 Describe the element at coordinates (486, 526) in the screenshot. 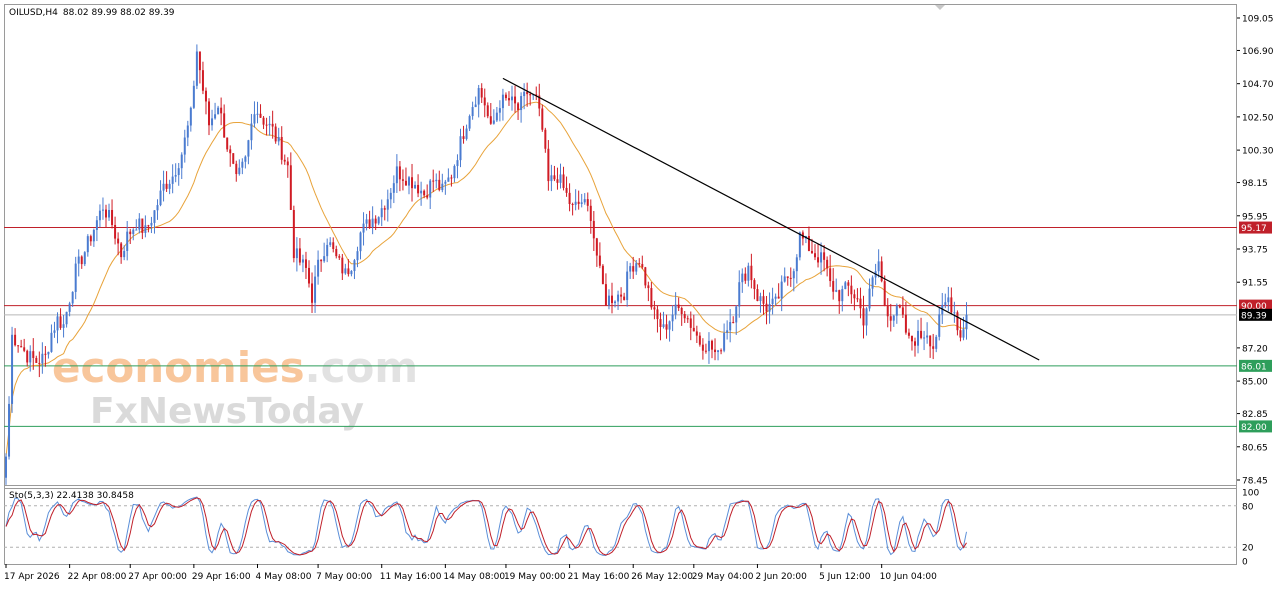

I see `stoch-signal-line` at that location.